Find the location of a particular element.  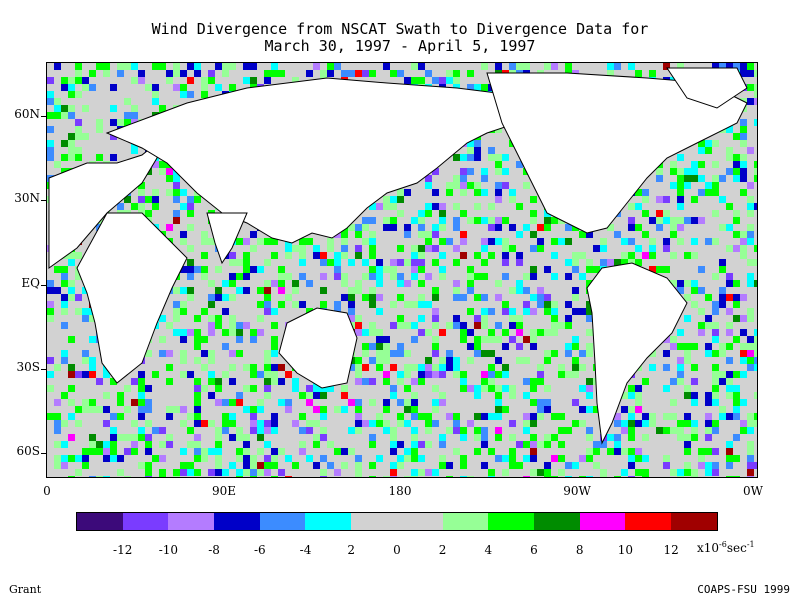

units-prefix: x10 is located at coordinates (708, 548).